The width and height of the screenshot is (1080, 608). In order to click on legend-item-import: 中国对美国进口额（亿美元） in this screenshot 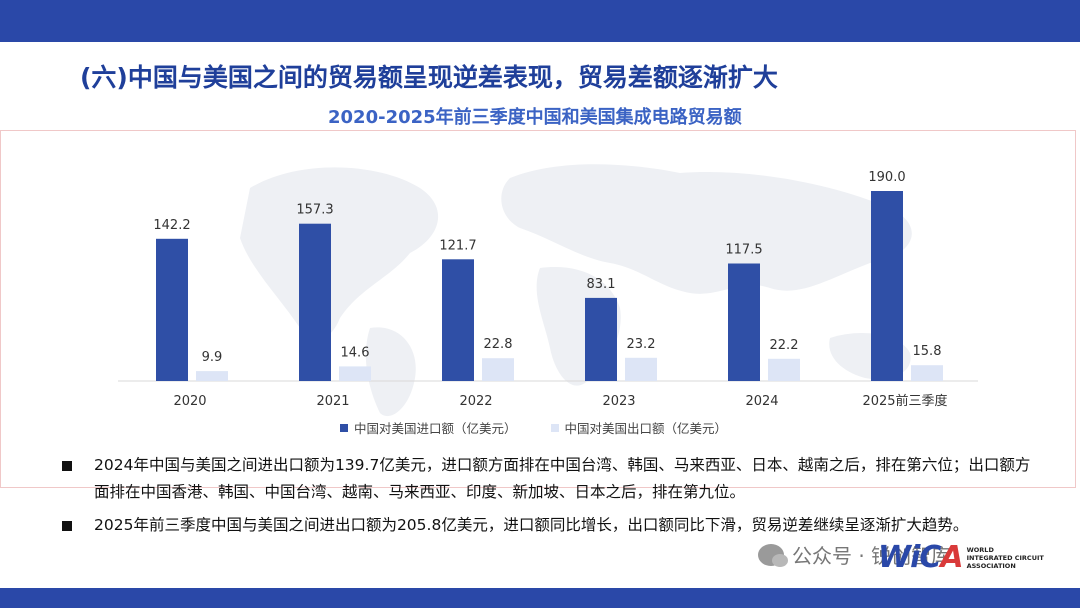, I will do `click(428, 427)`.